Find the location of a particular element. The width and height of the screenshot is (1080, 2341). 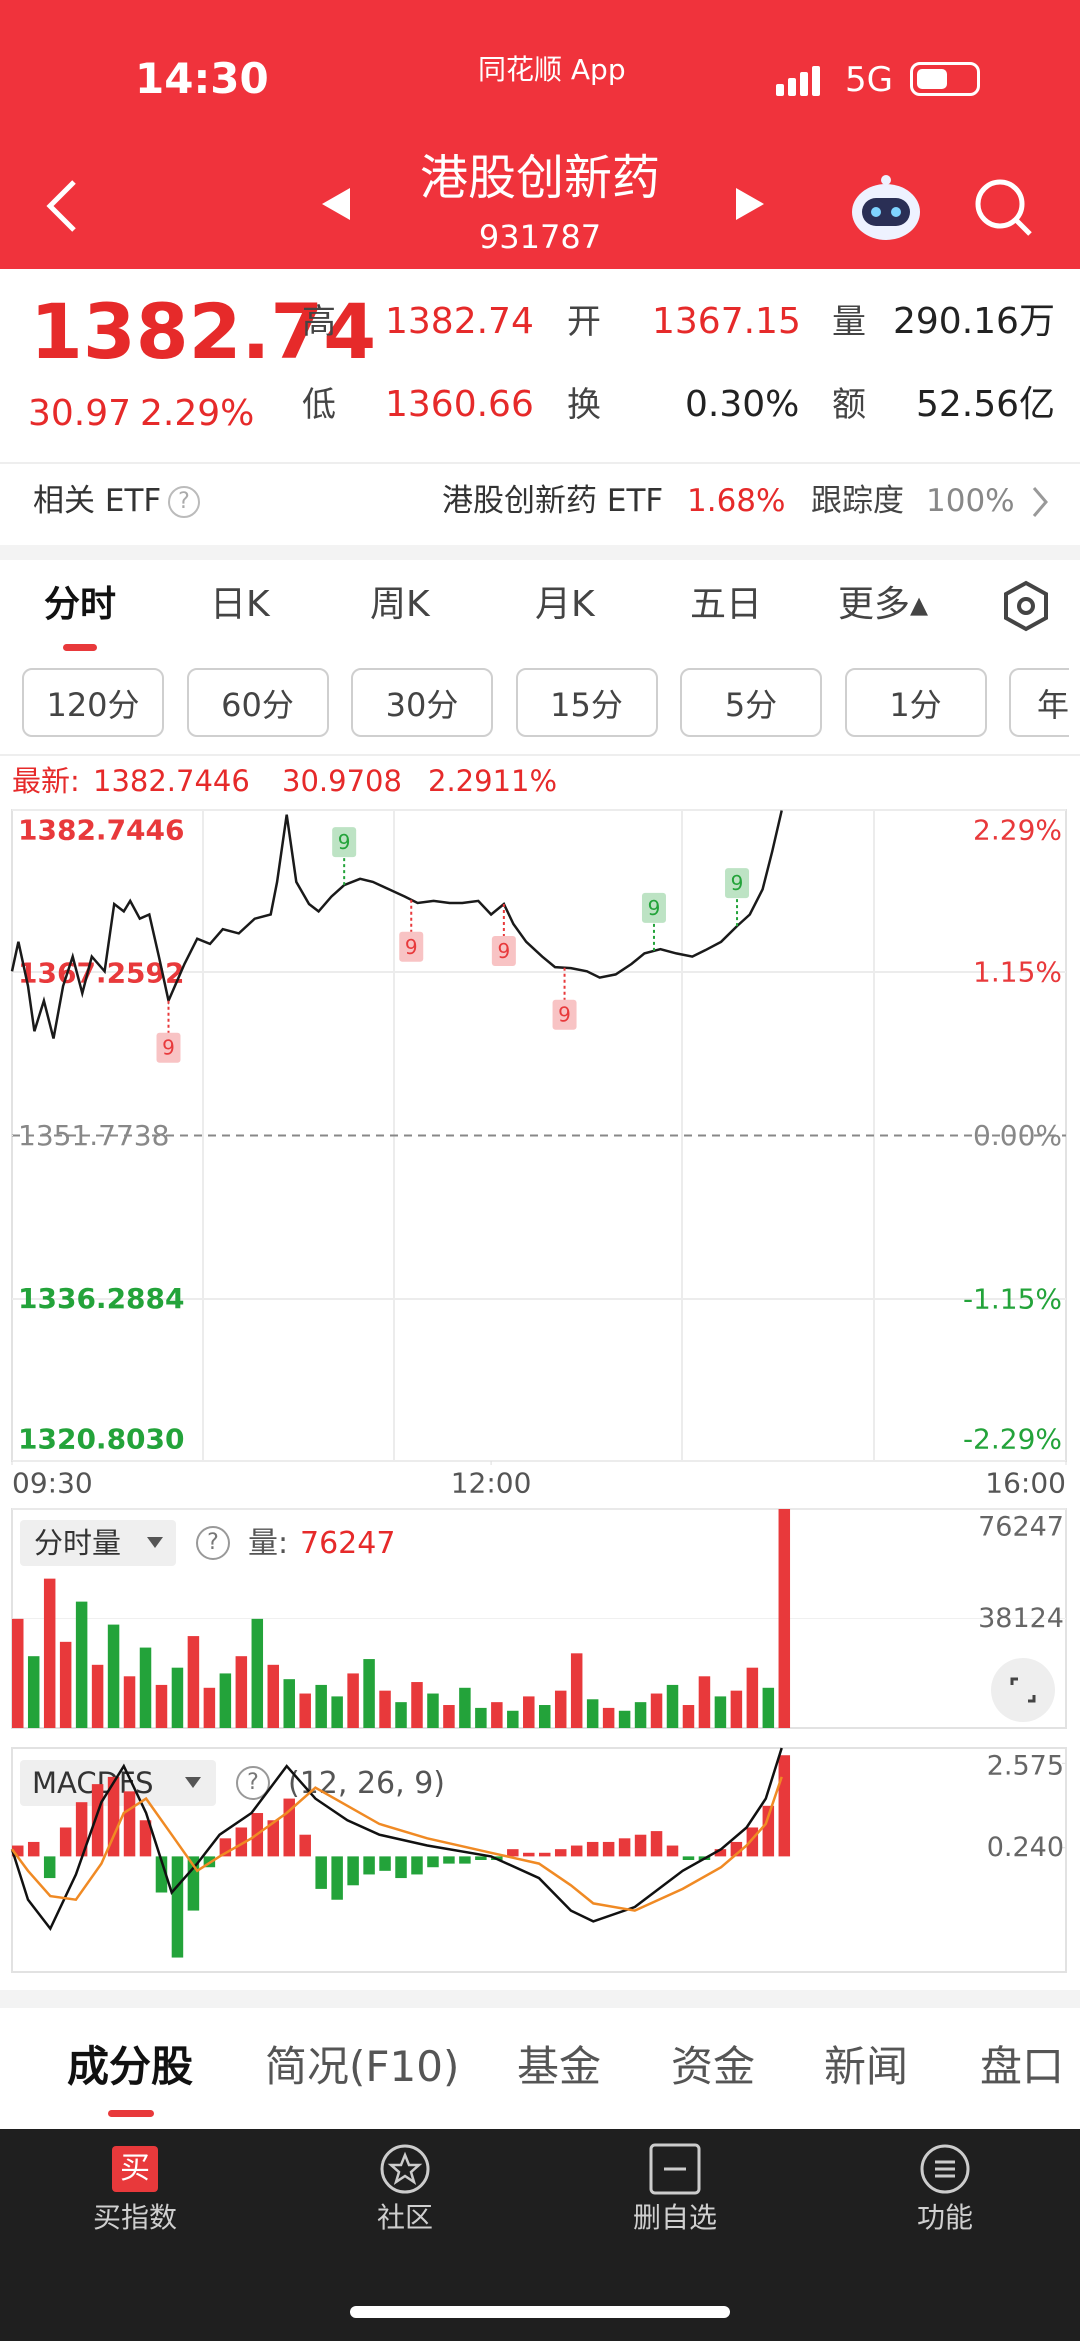

tab: 五日 is located at coordinates (726, 604).